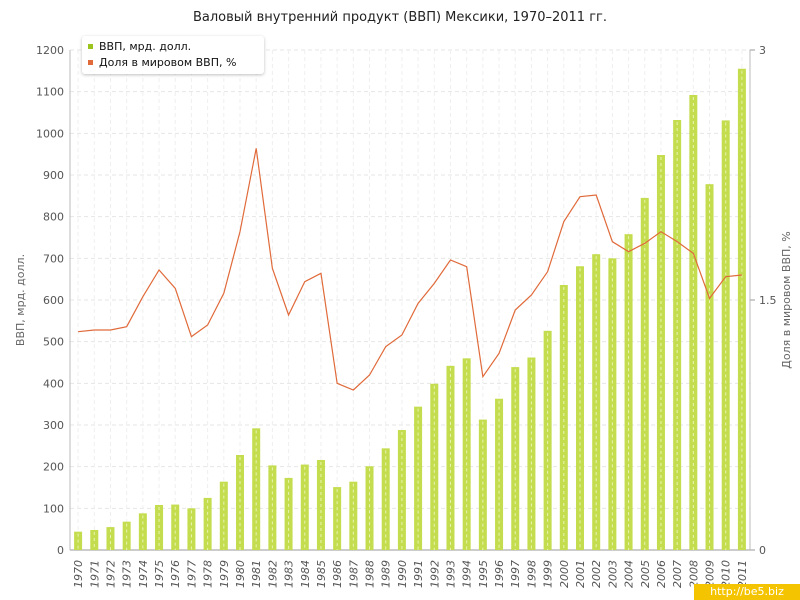 Image resolution: width=800 pixels, height=600 pixels. I want to click on y-tick-label: 200, so click(53, 467).